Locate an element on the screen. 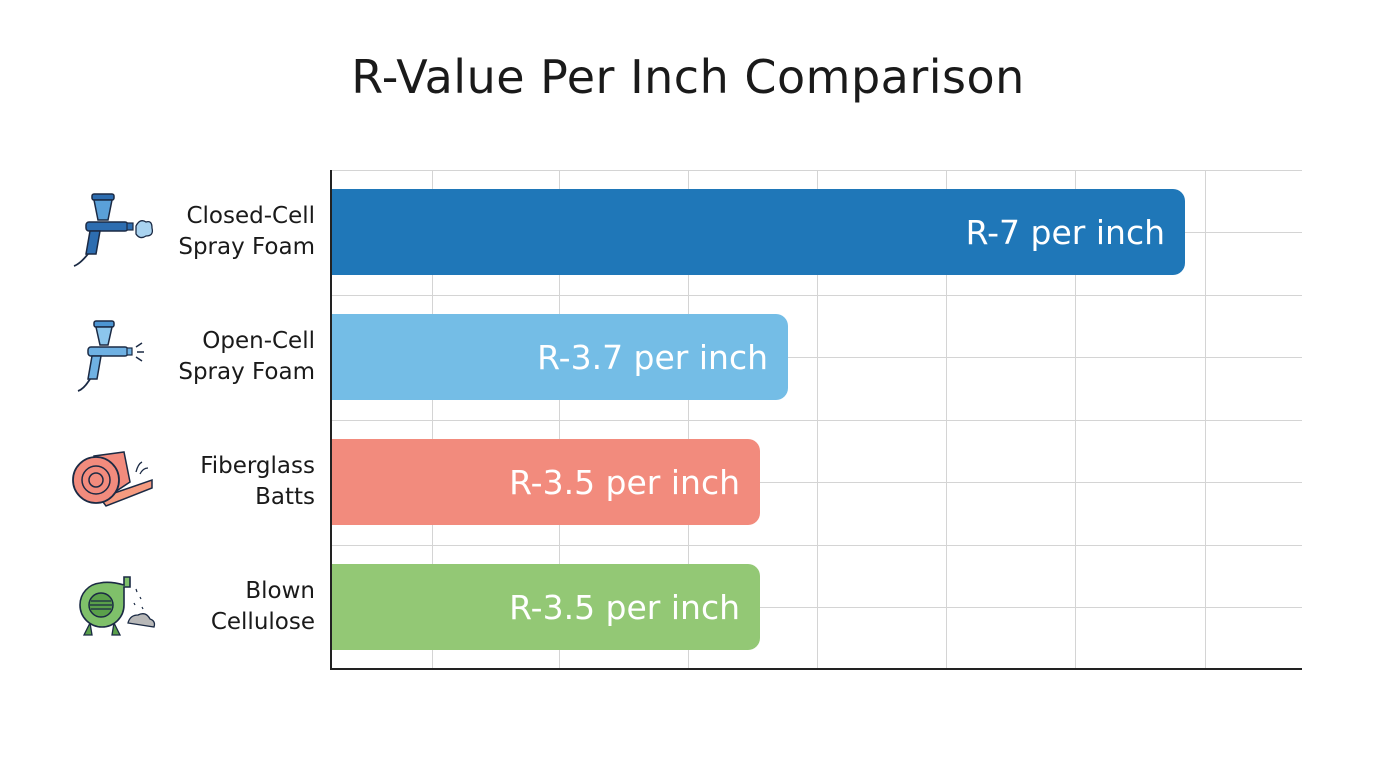 The width and height of the screenshot is (1376, 768). bar-open-cell-spray-foam: R-3.7 per inch is located at coordinates (559, 357).